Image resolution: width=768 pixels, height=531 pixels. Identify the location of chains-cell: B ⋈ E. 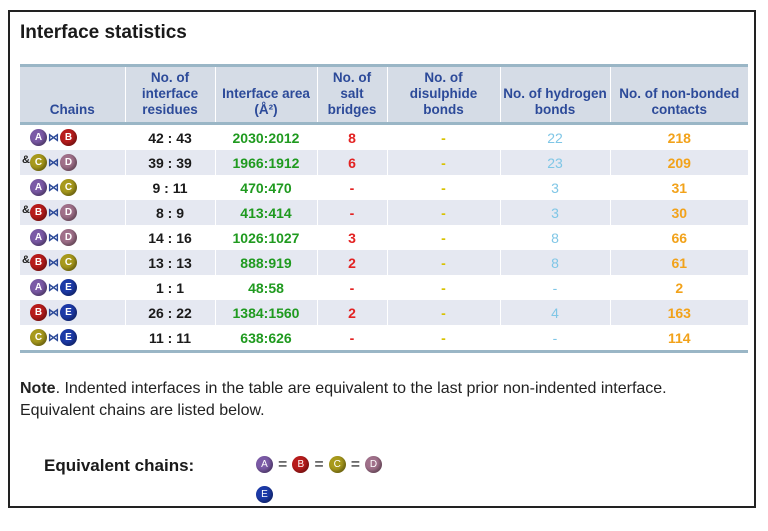
(72, 312).